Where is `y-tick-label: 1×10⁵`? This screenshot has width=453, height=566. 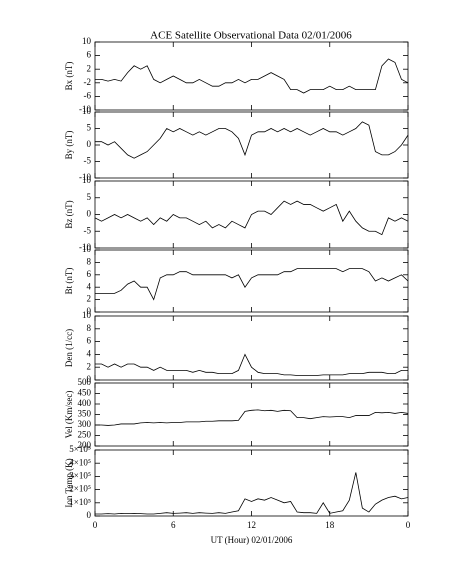 y-tick-label: 1×10⁵ is located at coordinates (80, 502).